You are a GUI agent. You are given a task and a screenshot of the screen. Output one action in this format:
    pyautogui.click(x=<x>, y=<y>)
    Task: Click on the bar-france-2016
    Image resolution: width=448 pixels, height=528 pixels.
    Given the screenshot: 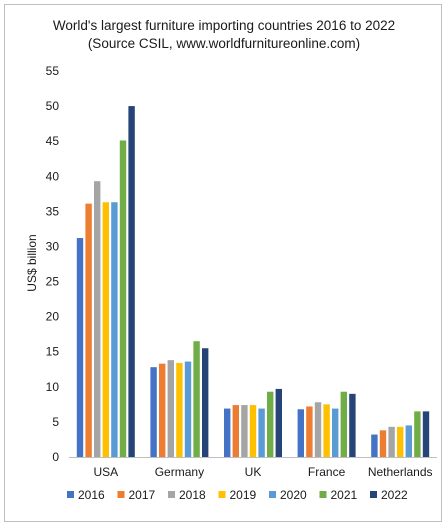 What is the action you would take?
    pyautogui.click(x=300, y=433)
    